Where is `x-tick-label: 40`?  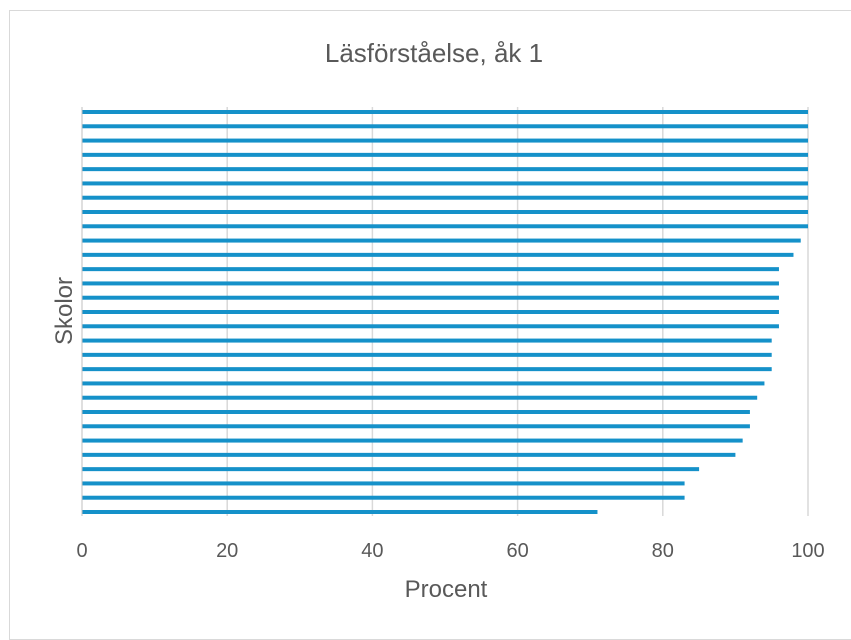
x-tick-label: 40 is located at coordinates (372, 551).